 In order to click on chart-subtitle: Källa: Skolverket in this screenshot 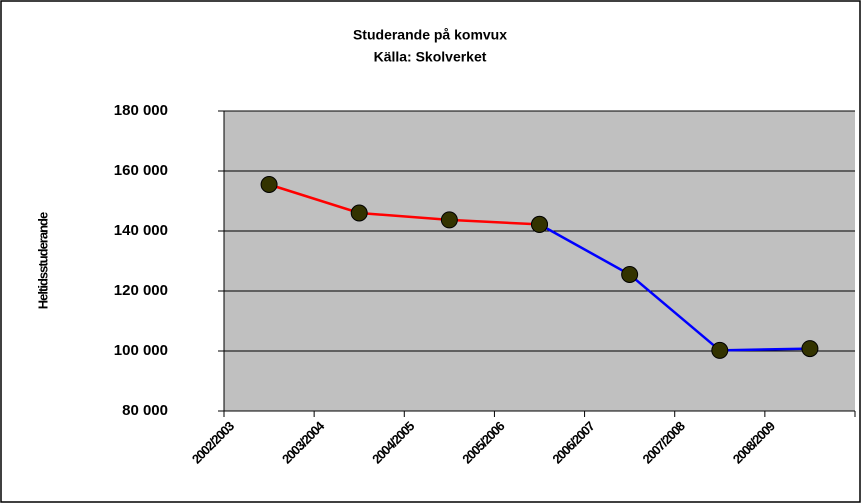, I will do `click(430, 57)`.